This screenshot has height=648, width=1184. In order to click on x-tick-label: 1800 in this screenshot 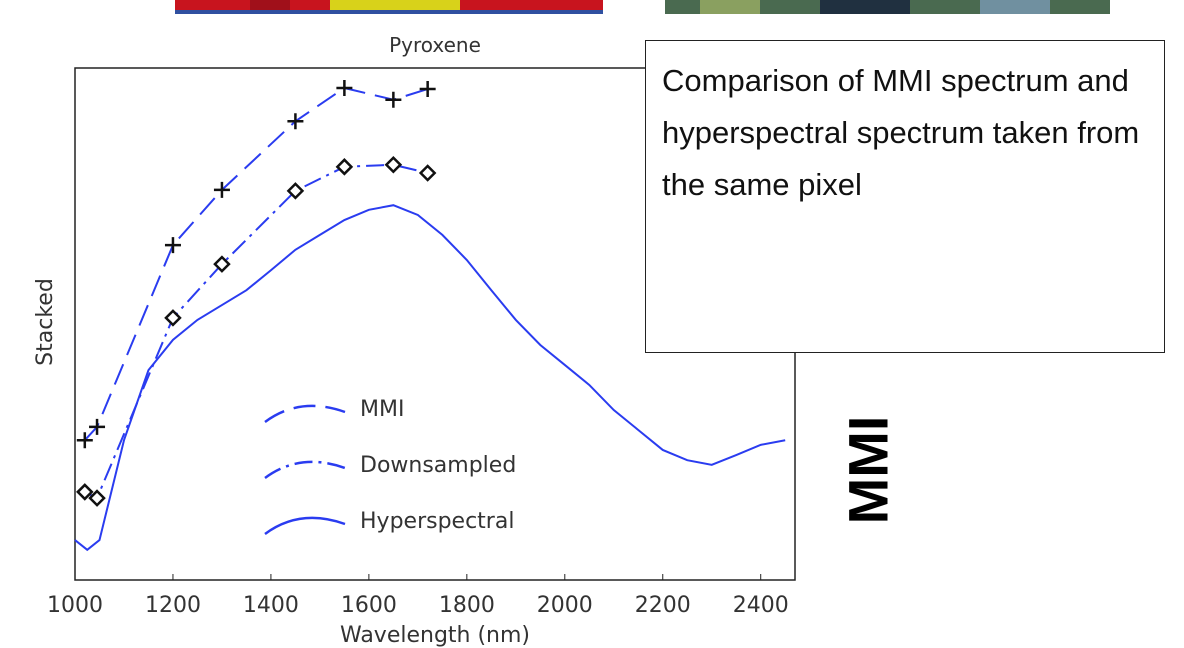, I will do `click(467, 605)`.